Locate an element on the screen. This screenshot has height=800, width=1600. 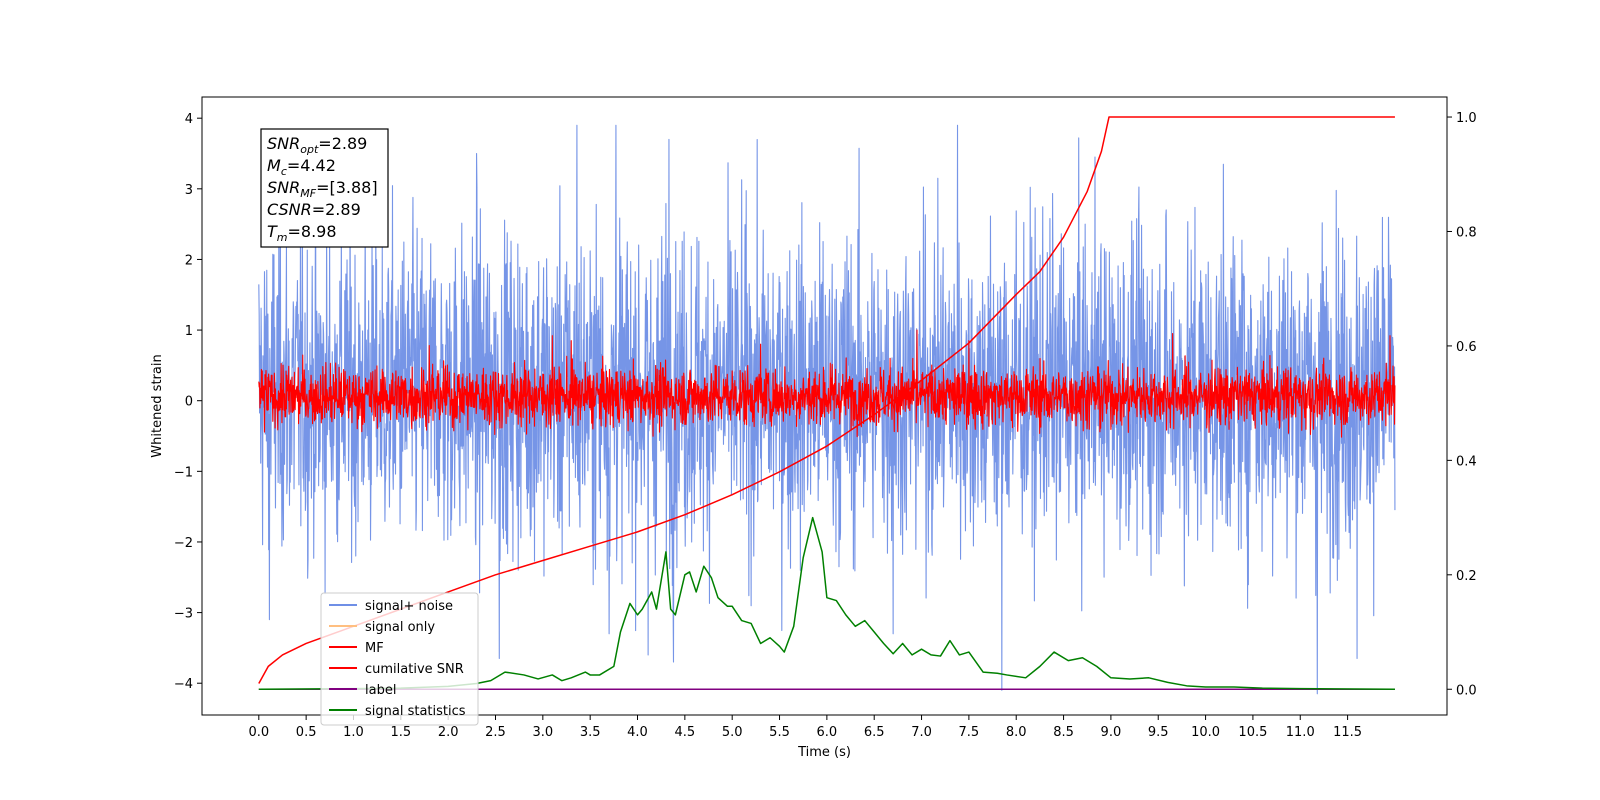
y2-tick-label: 1.0 is located at coordinates (1466, 118).